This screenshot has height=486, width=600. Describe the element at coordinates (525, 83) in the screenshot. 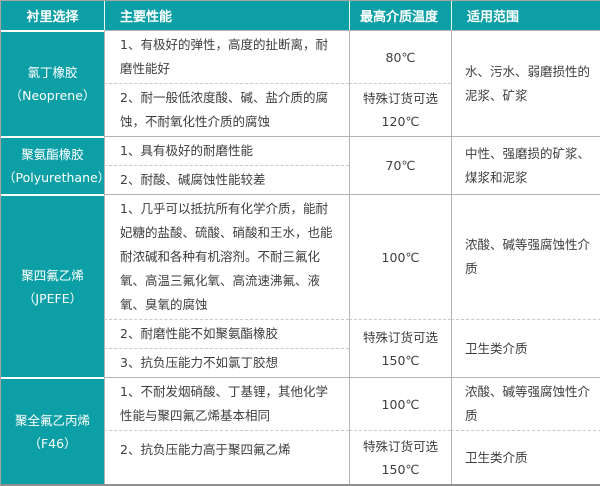

I see `range-cell: 水、污水、弱磨损性的泥浆、矿浆` at that location.